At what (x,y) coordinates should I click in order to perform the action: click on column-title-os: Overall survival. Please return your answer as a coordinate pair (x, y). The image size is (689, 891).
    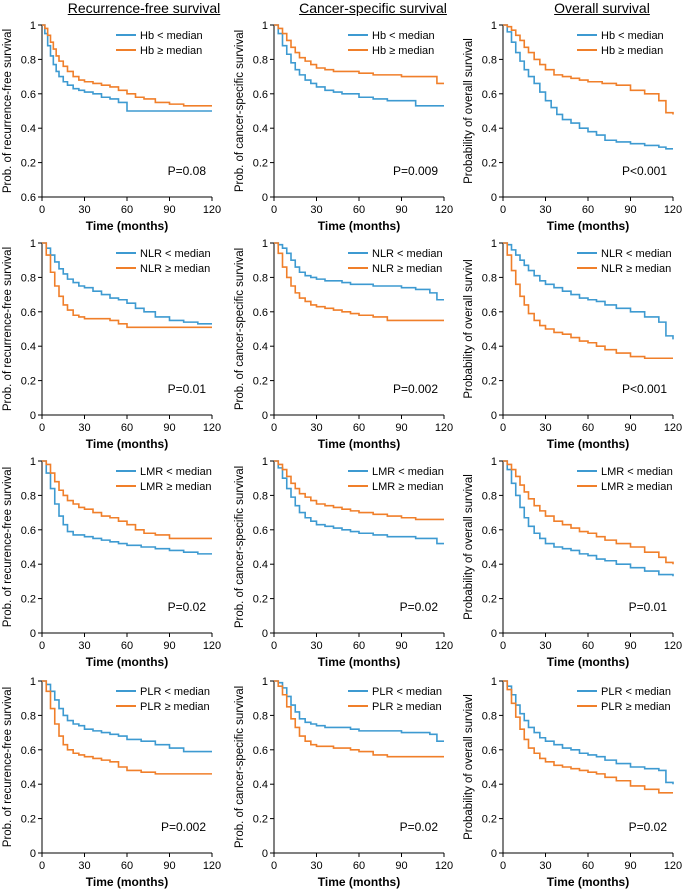
    Looking at the image, I should click on (602, 8).